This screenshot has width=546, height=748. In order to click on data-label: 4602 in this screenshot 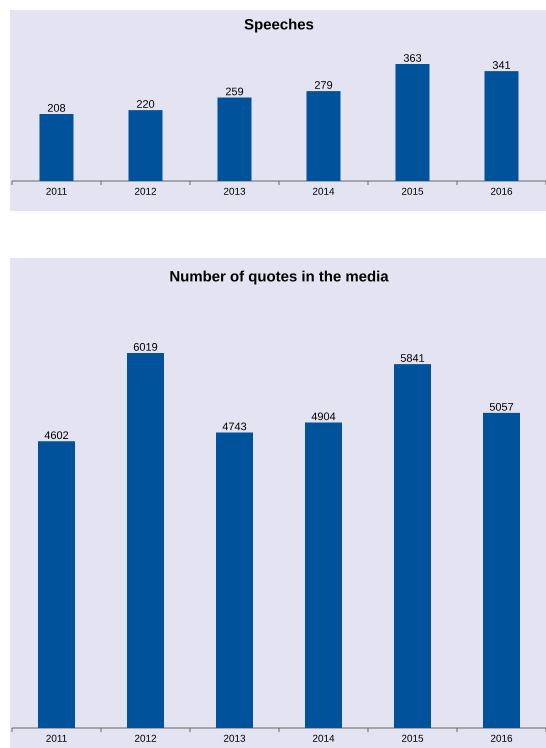, I will do `click(56, 435)`.